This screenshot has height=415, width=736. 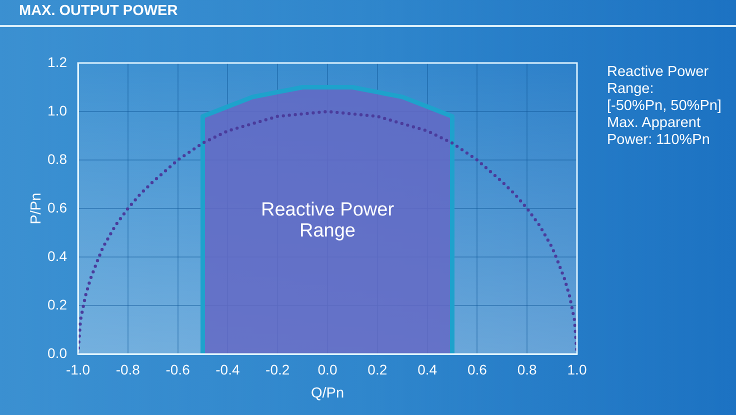 I want to click on y-tick-label: 1.2, so click(x=58, y=62).